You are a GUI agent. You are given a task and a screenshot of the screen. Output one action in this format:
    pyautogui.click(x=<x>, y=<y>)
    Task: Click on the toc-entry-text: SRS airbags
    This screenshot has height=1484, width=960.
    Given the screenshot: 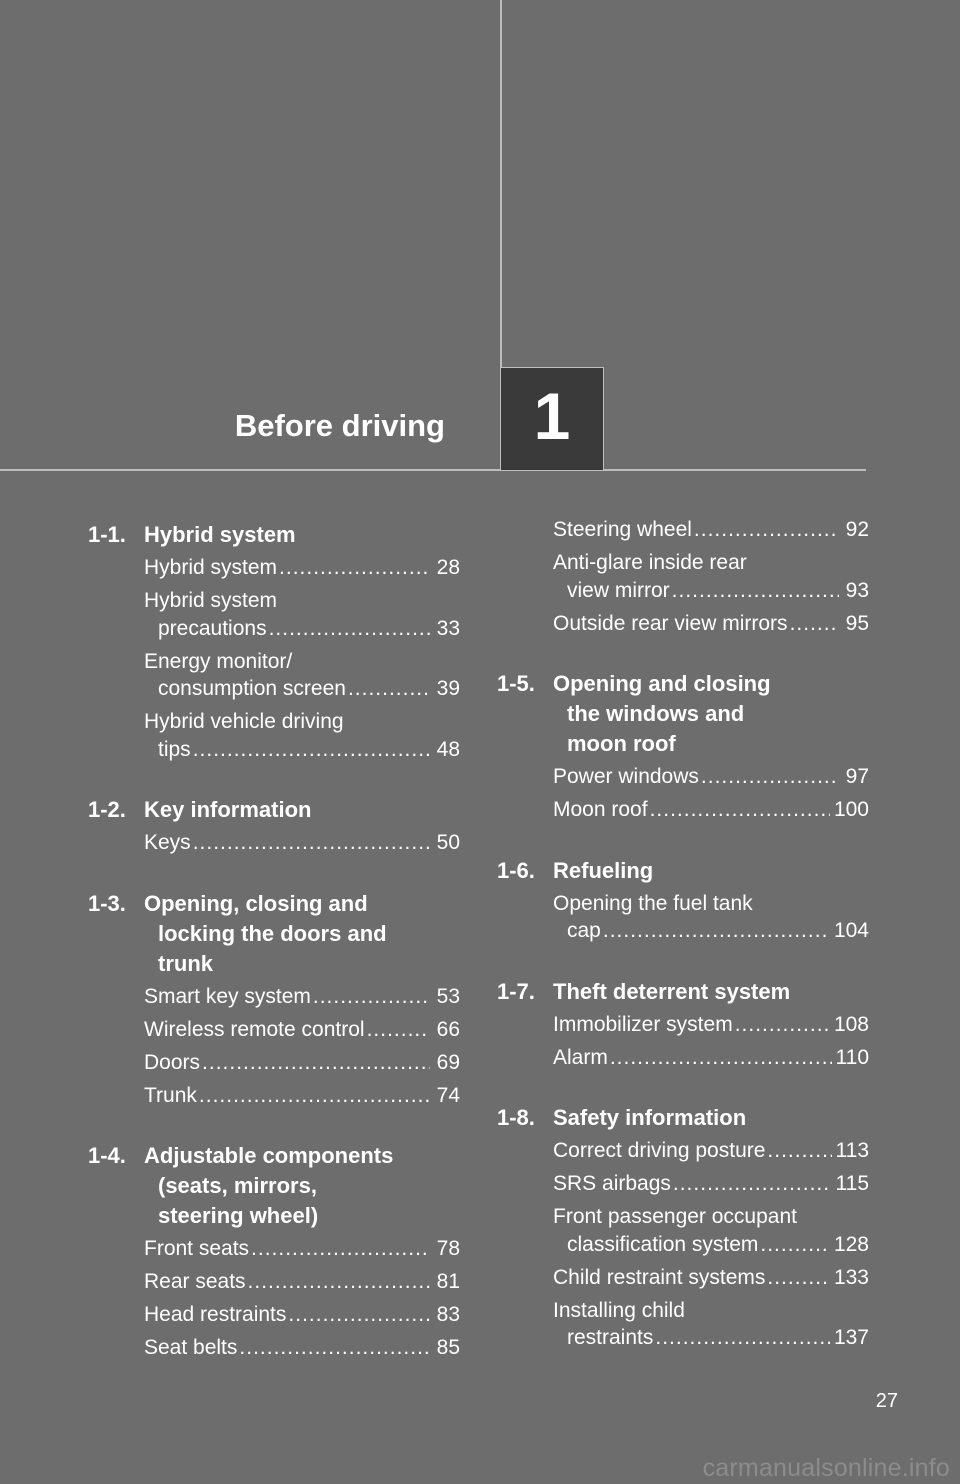 What is the action you would take?
    pyautogui.click(x=612, y=1183)
    